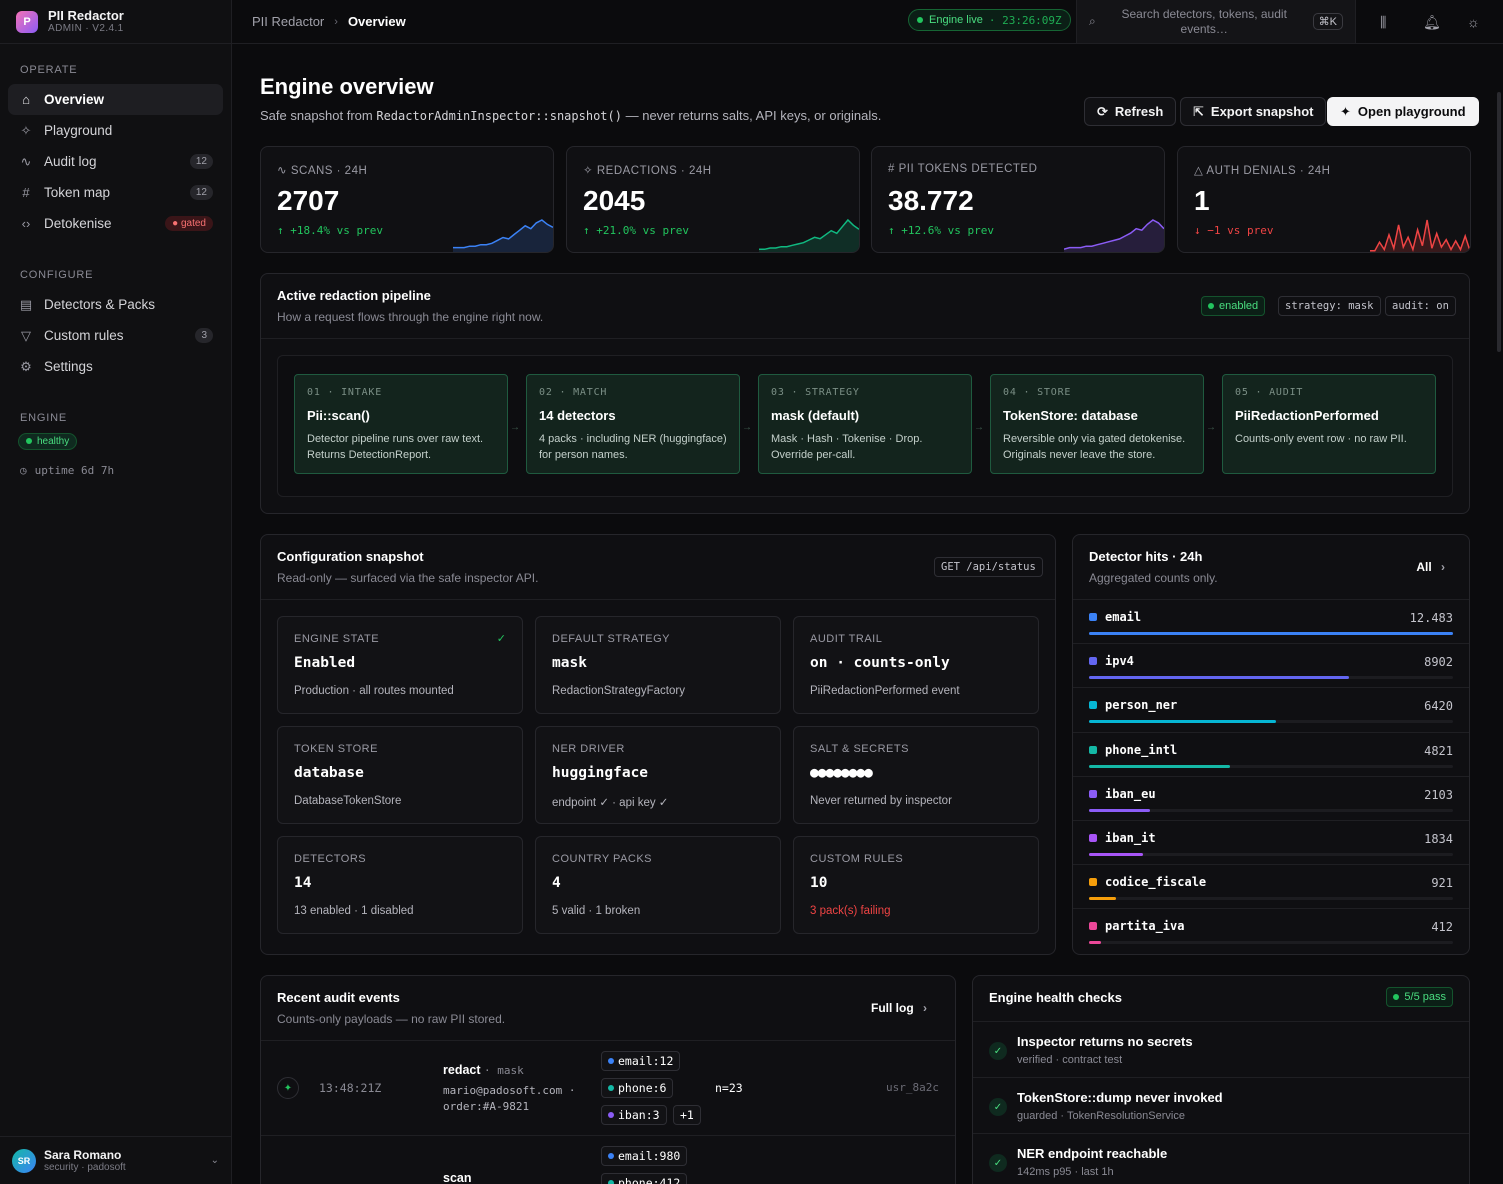 This screenshot has height=1184, width=1503. Describe the element at coordinates (214, 1160) in the screenshot. I see `chevron-down-icon: ⌄` at that location.